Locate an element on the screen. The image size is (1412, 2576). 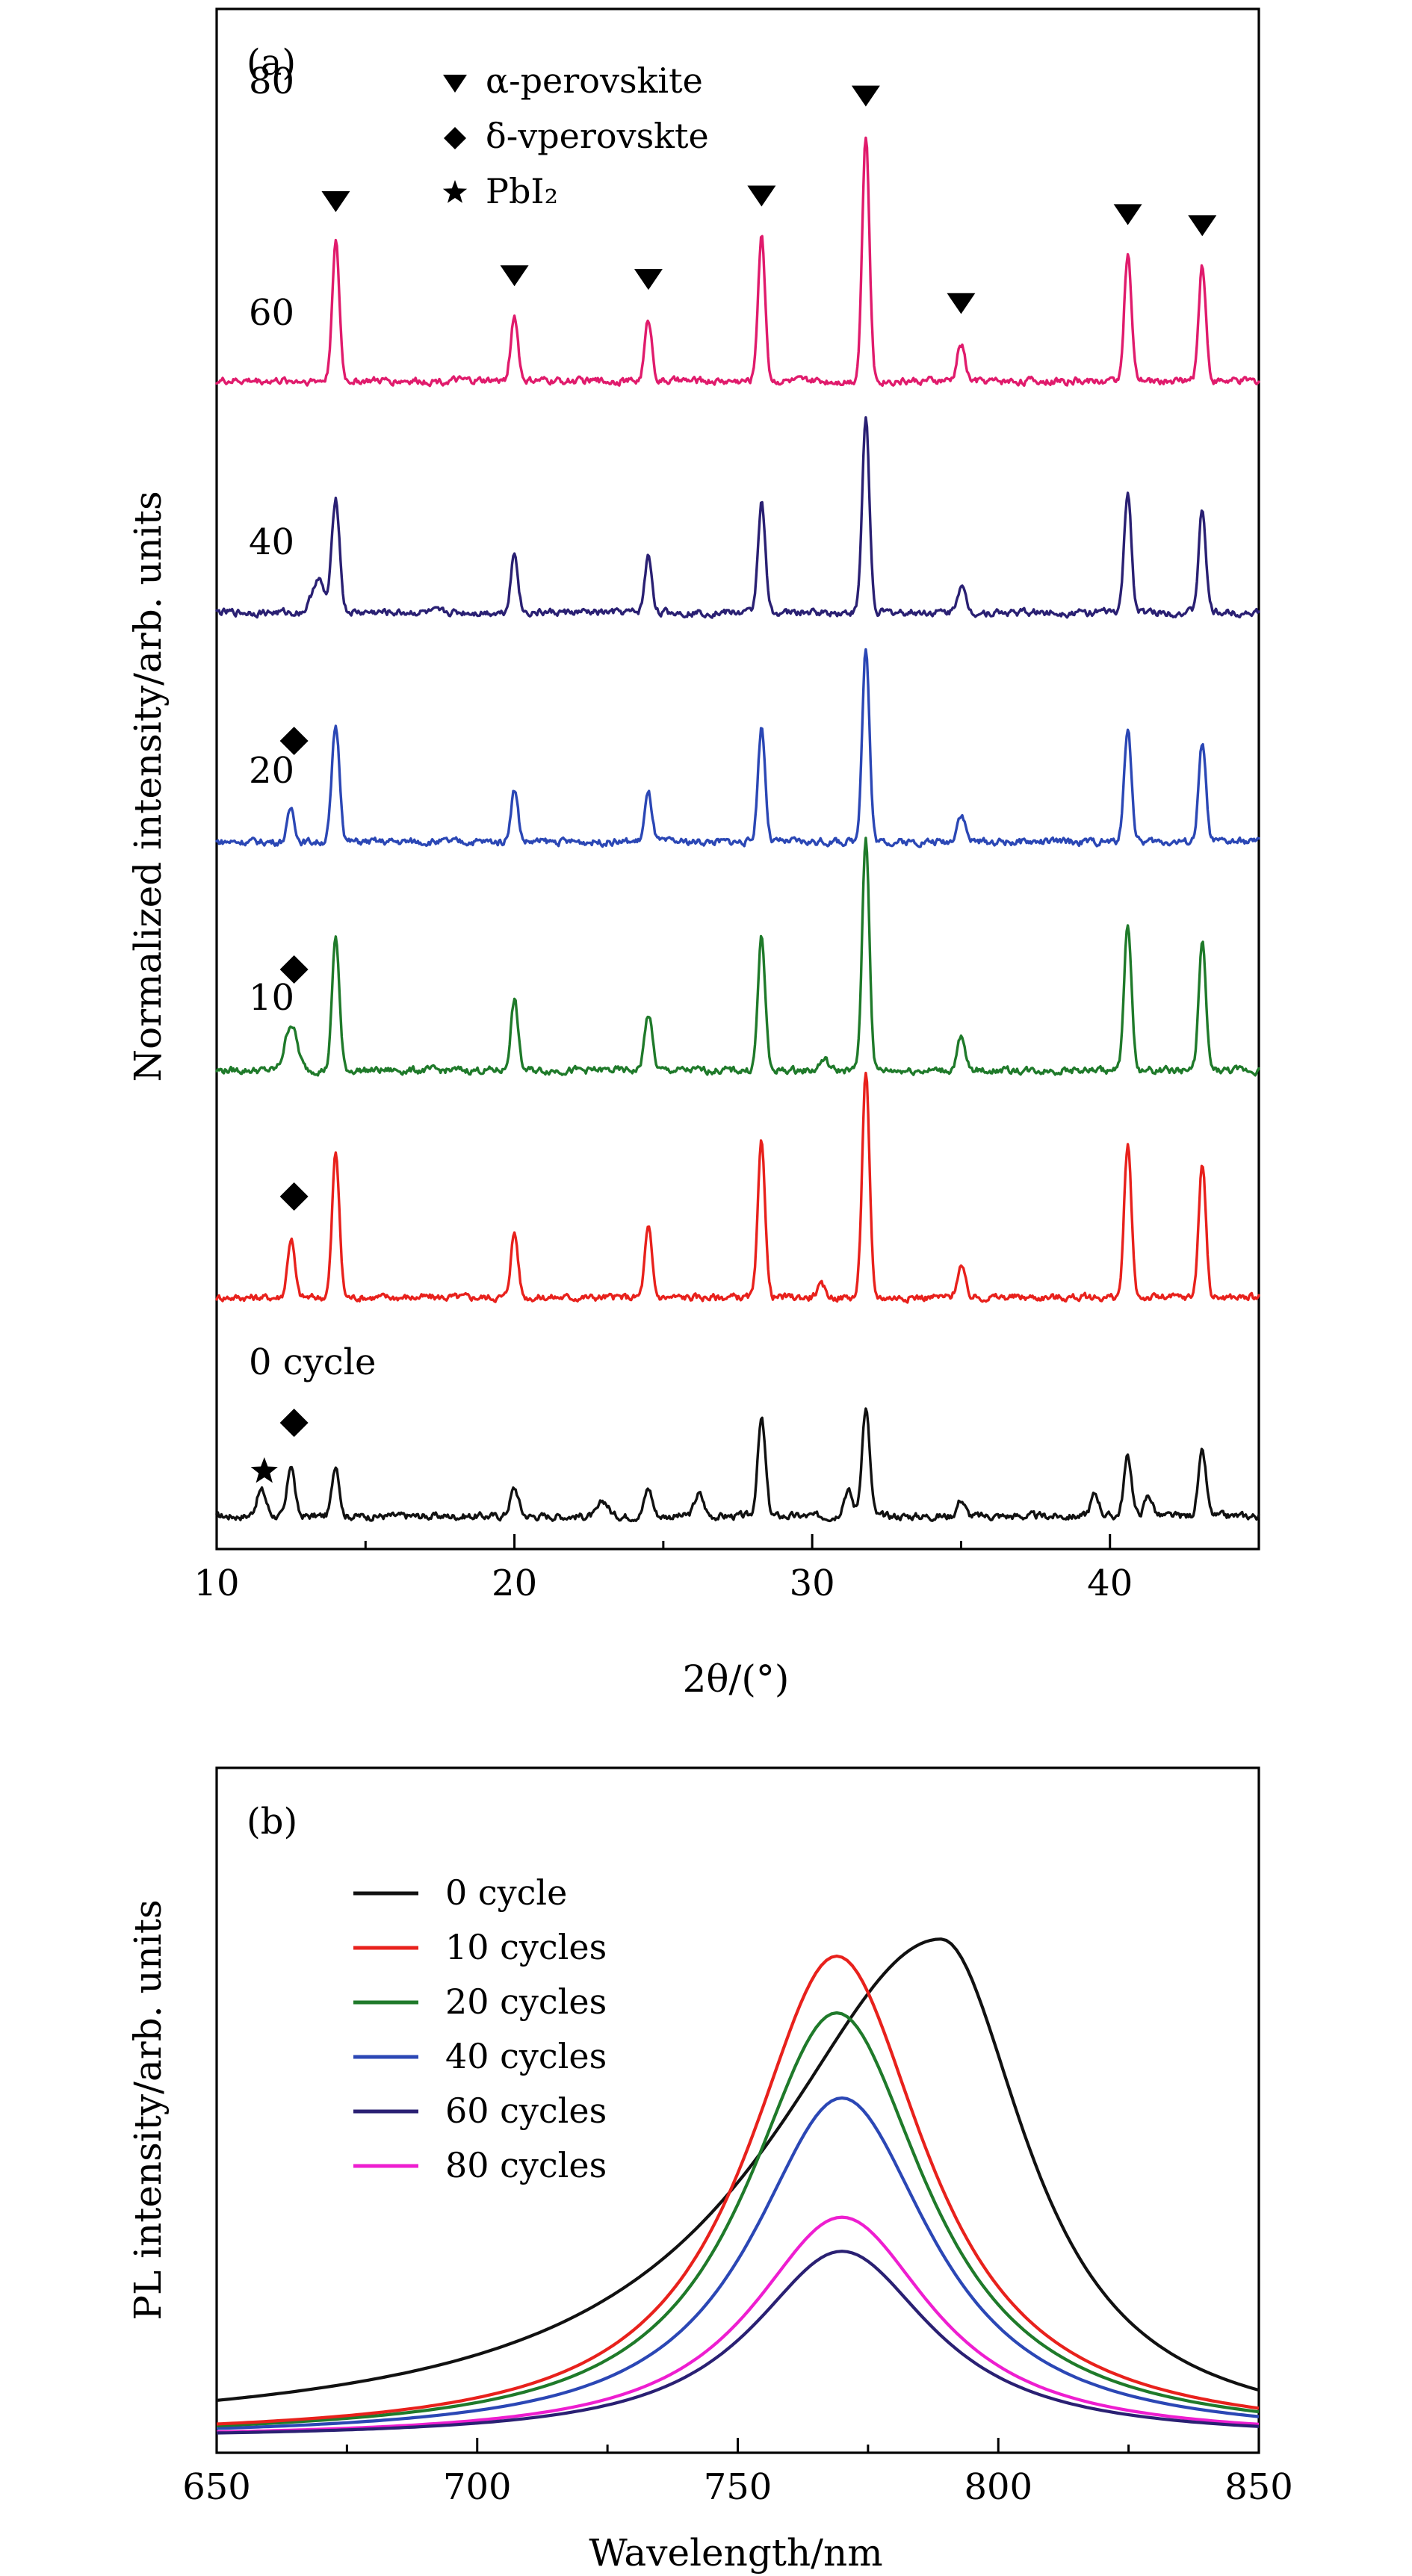
panel-b-series-line-10-cycles is located at coordinates (738, 2190).